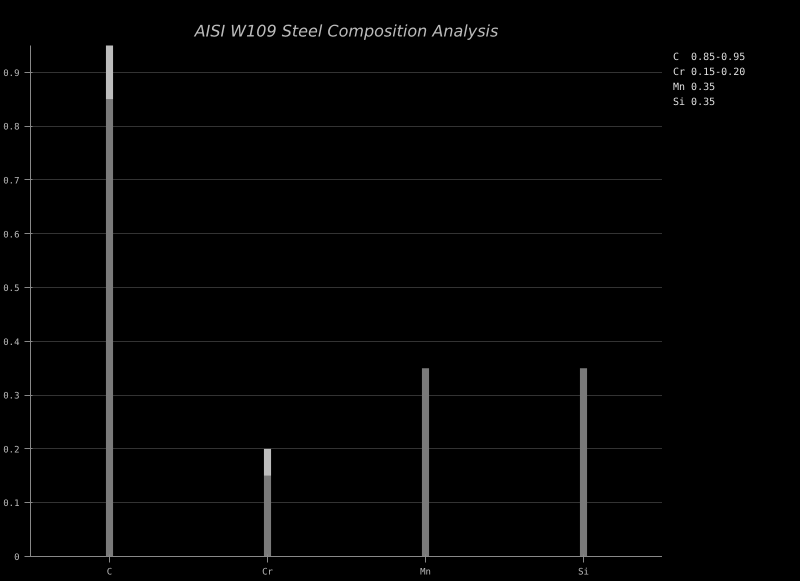  Describe the element at coordinates (17, 558) in the screenshot. I see `y-tick-label: 0` at that location.